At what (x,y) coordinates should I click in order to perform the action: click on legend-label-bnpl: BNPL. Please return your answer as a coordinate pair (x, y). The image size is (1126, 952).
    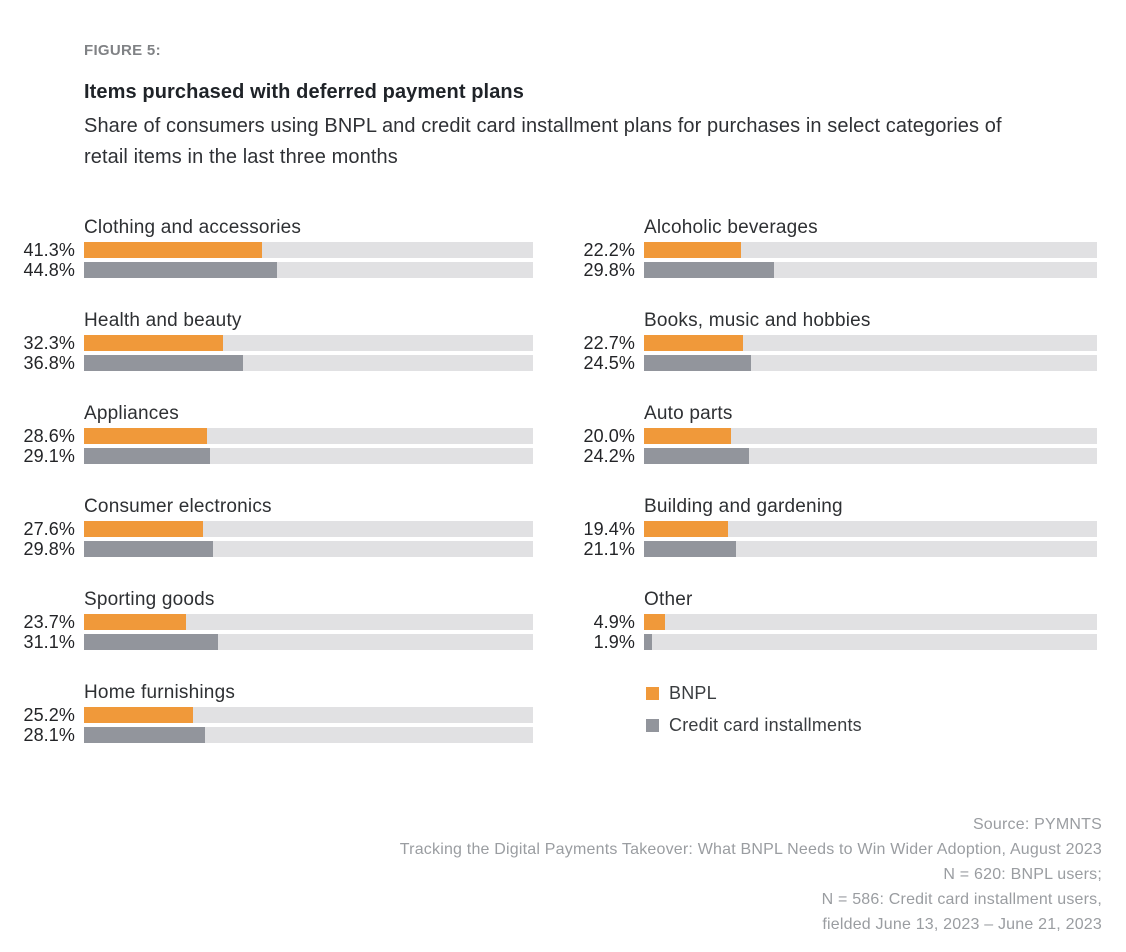
    Looking at the image, I should click on (693, 693).